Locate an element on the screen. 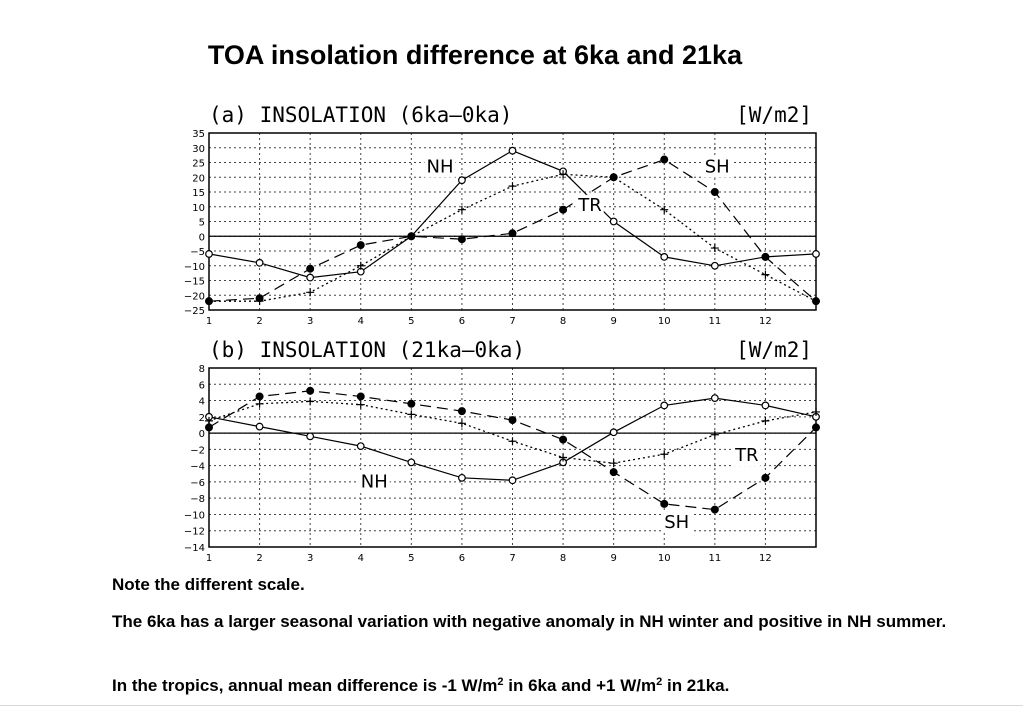 The height and width of the screenshot is (708, 1023). panel-b-xtick-label: 8 is located at coordinates (563, 558).